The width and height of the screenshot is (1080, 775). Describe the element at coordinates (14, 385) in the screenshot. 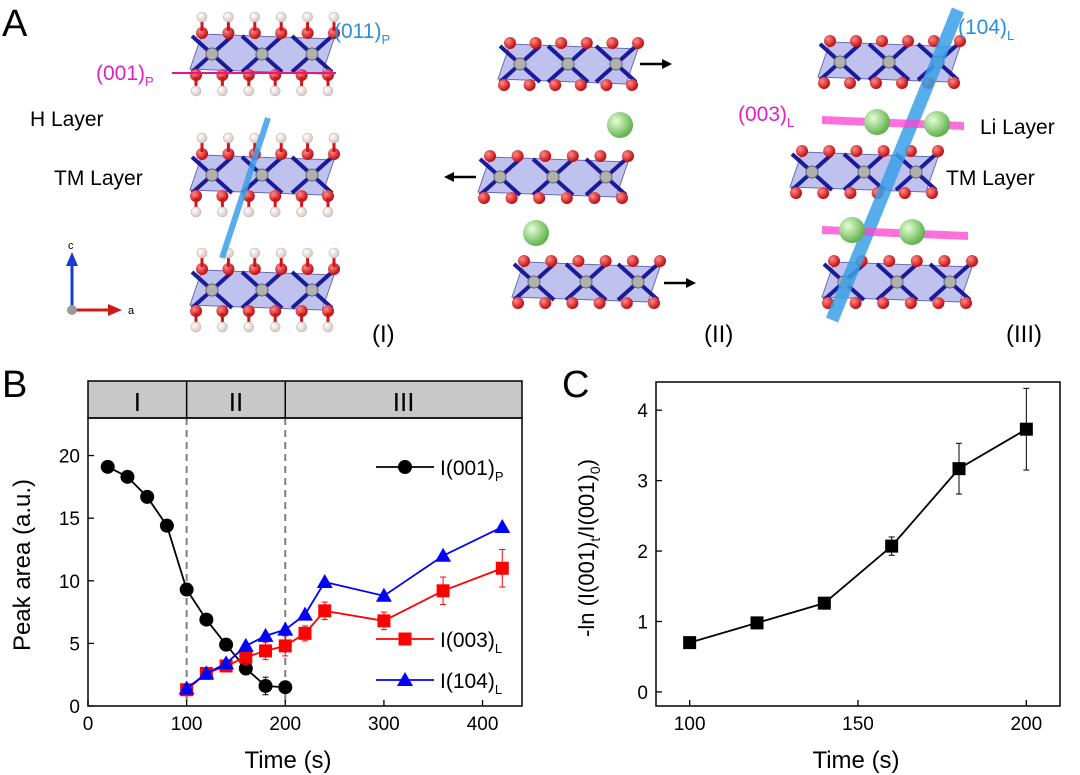

I see `panel-b-label: B` at that location.